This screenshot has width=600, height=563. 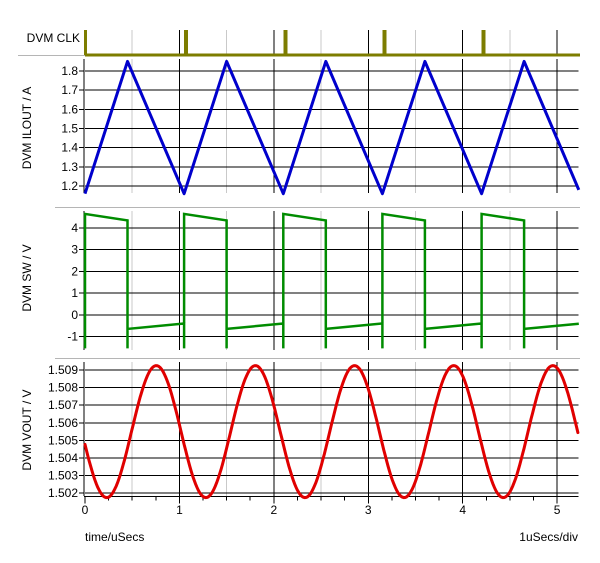 What do you see at coordinates (63, 458) in the screenshot?
I see `y-tick-label: 1.504` at bounding box center [63, 458].